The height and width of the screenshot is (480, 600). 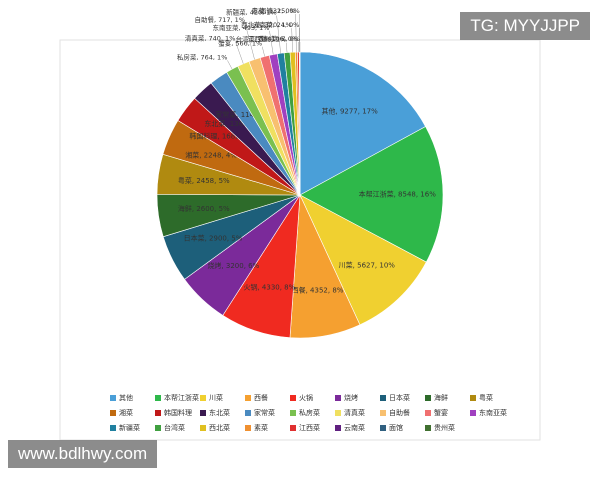 I want to click on legend-label: 火锅, so click(x=306, y=397).